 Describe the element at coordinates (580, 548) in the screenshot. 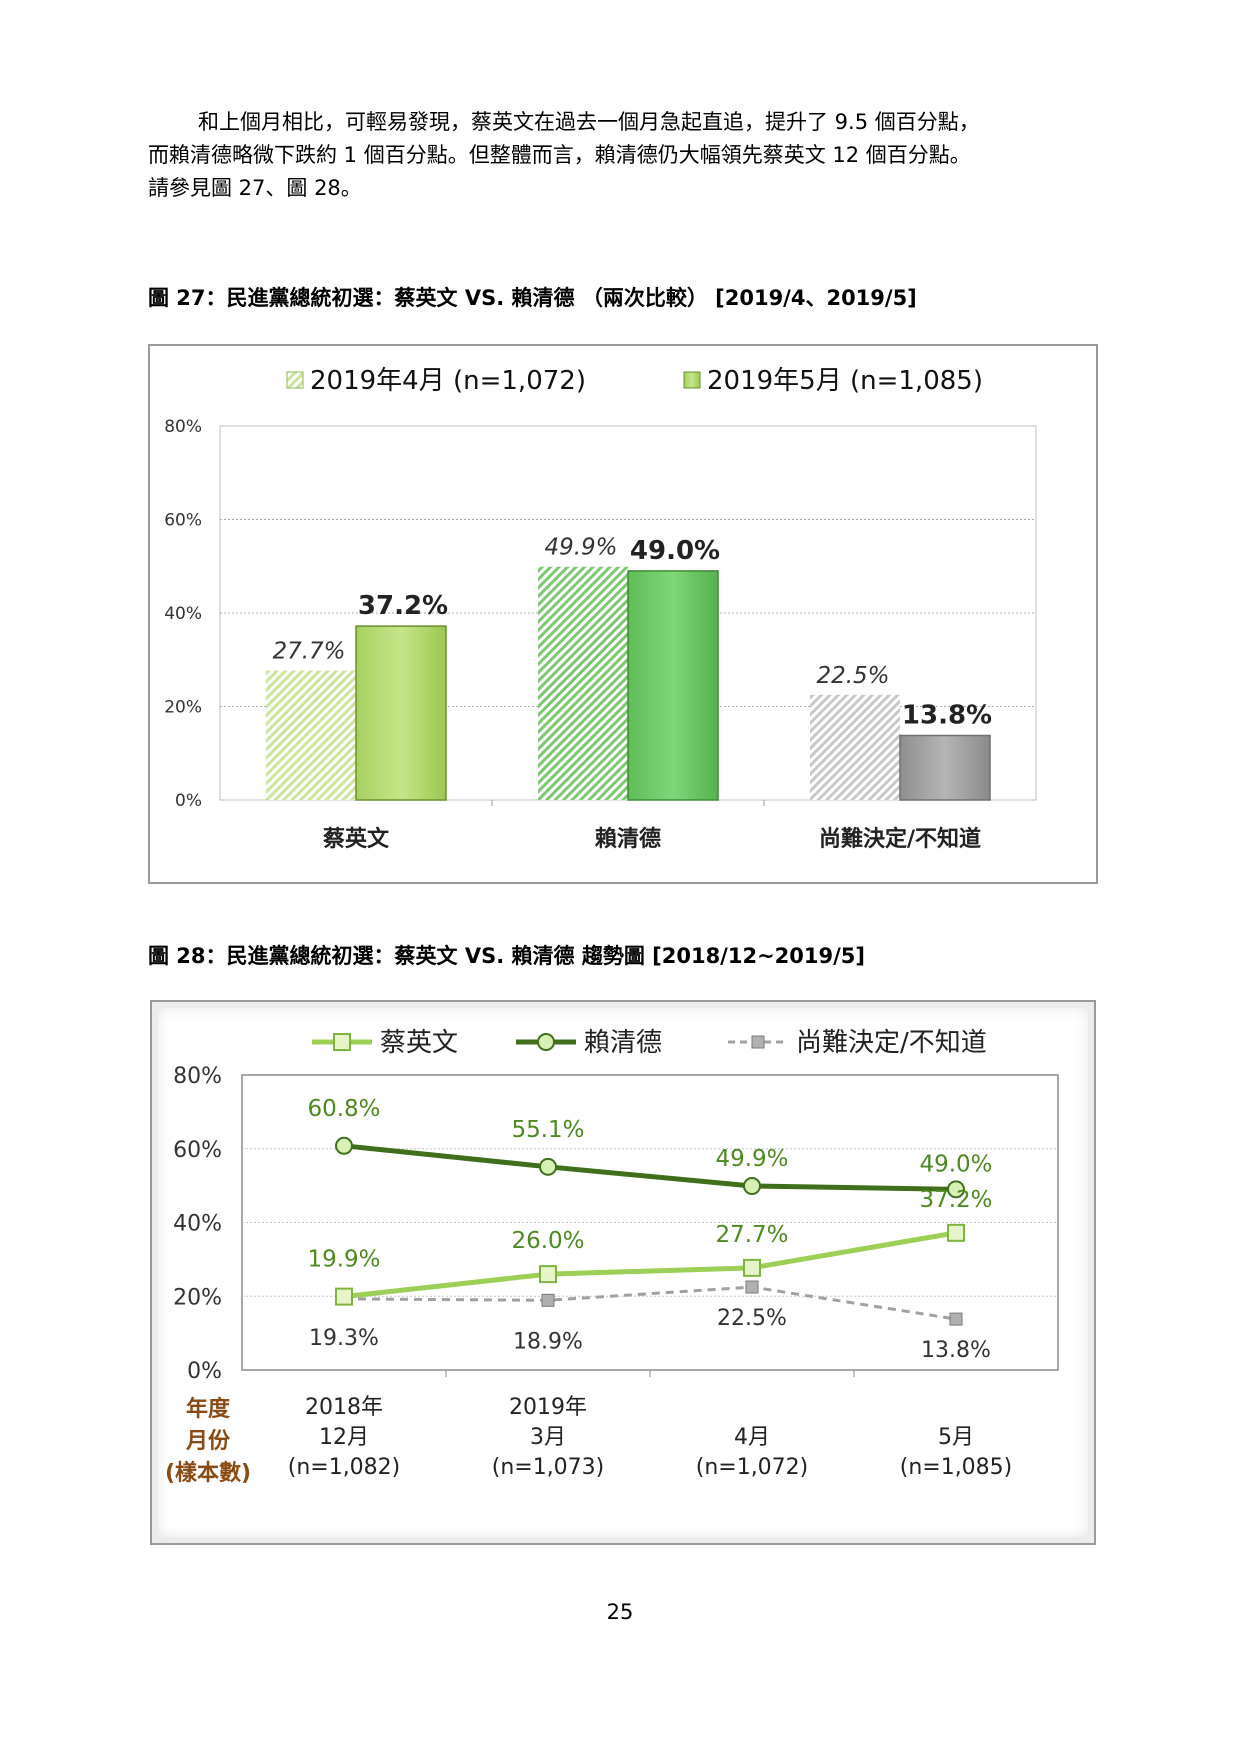

I see `data-label-apr: 49.9%` at that location.